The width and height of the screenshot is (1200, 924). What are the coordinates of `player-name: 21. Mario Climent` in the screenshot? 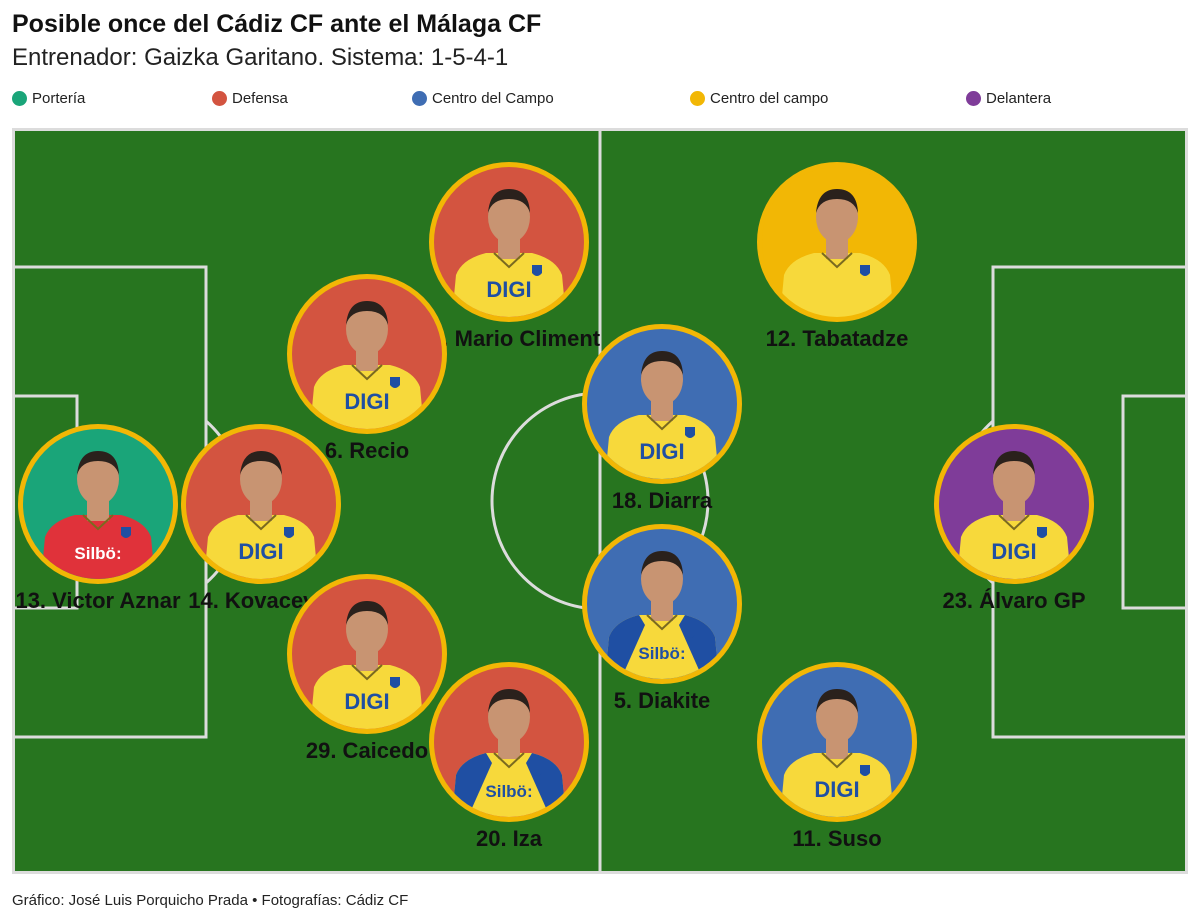 It's located at (509, 338).